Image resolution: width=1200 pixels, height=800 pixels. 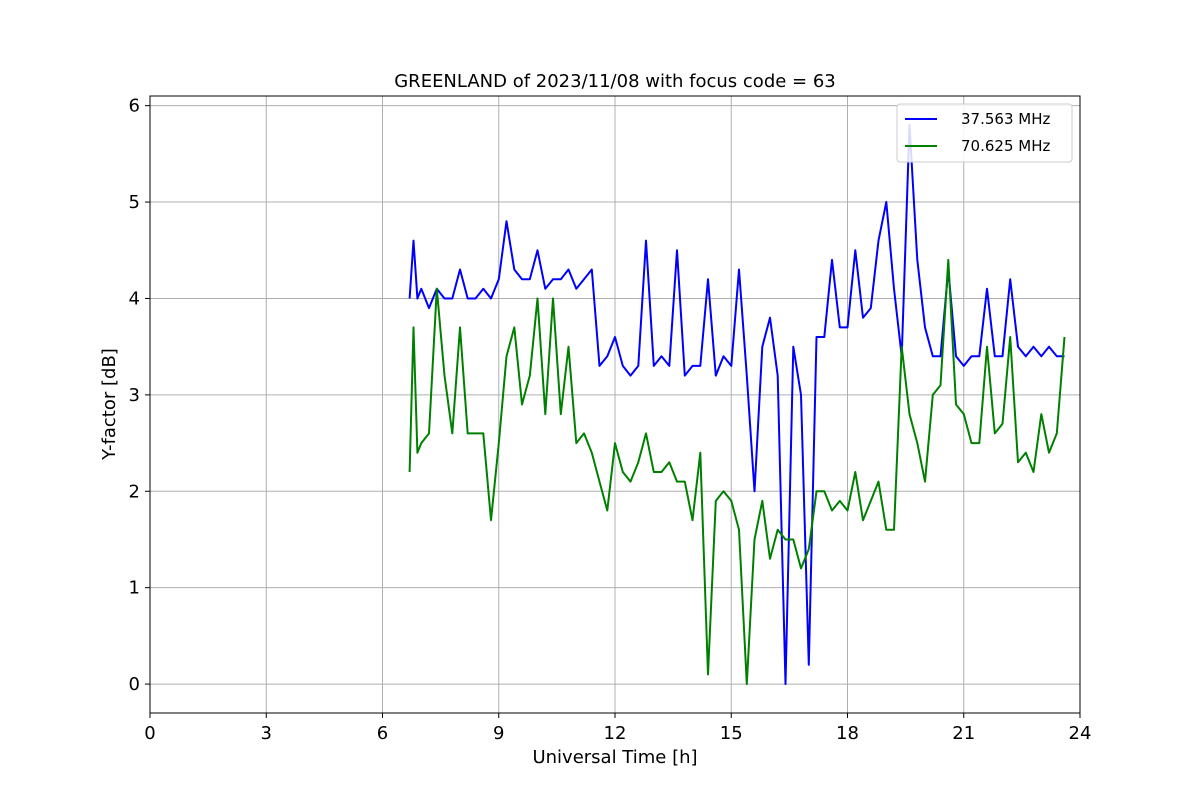 What do you see at coordinates (109, 404) in the screenshot?
I see `y-axis-label: Y-factor [dB]` at bounding box center [109, 404].